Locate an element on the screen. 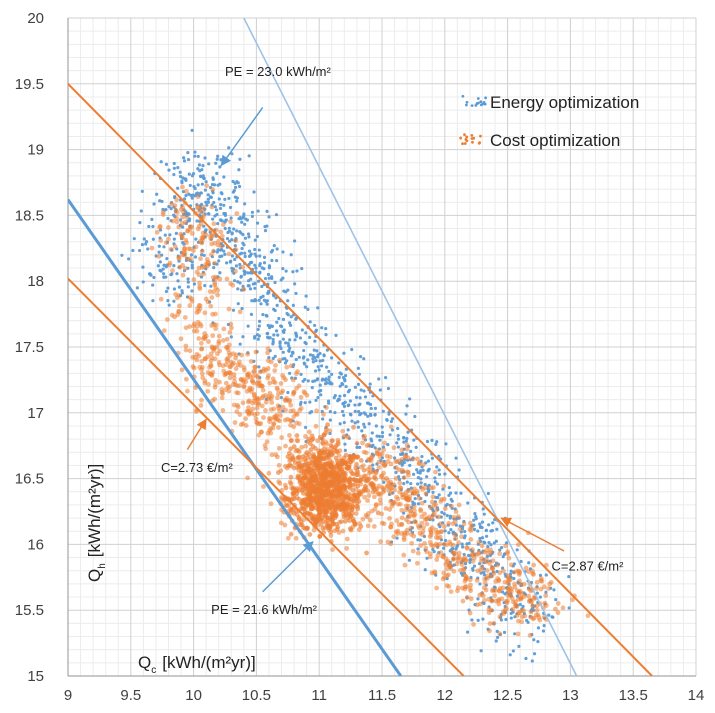 Image resolution: width=715 pixels, height=713 pixels. y-tick-label: 19.5 is located at coordinates (29, 84).